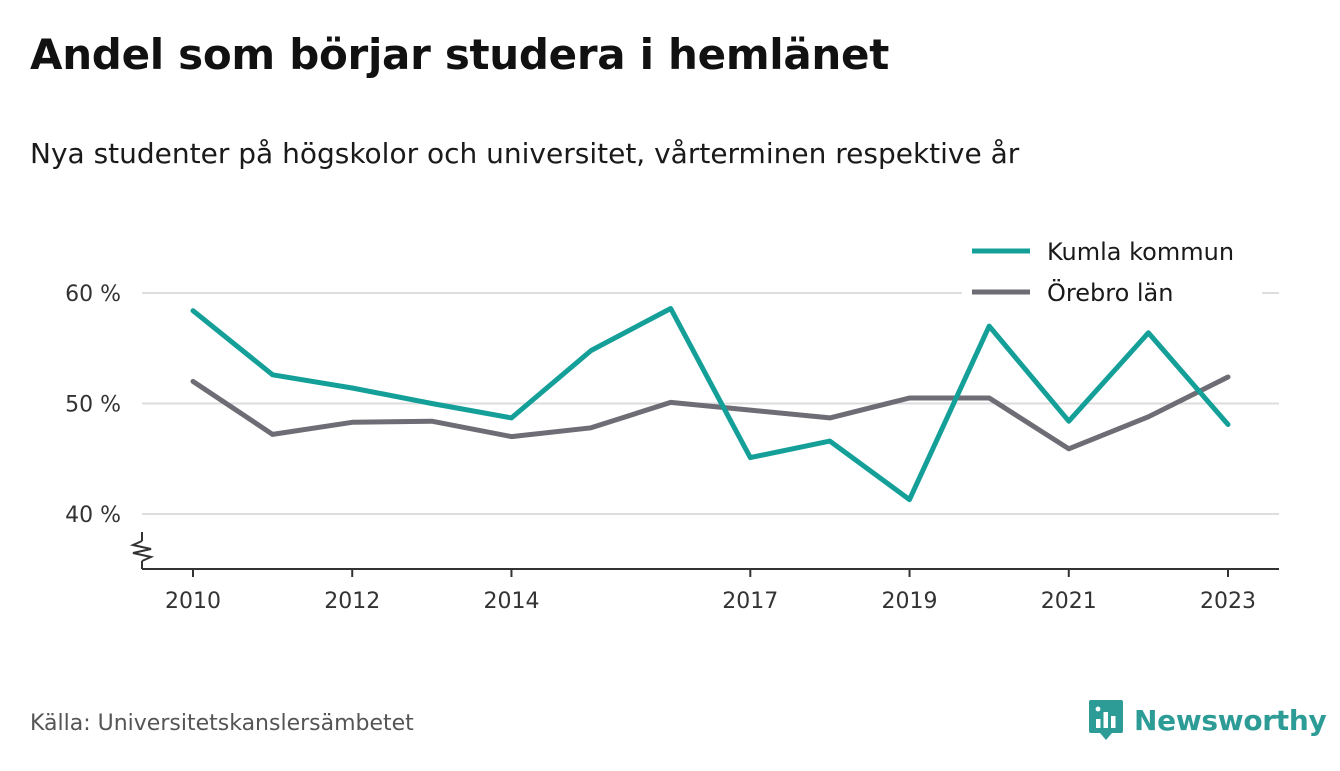 The height and width of the screenshot is (771, 1340). Describe the element at coordinates (93, 294) in the screenshot. I see `y-tick-label: 60 %` at that location.